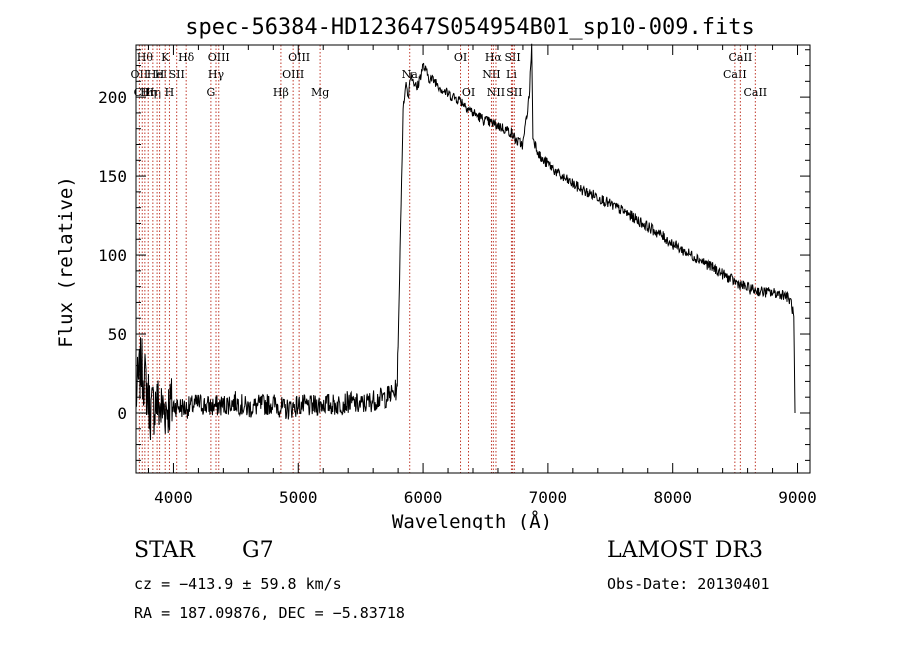  I want to click on line-label: CII, so click(142, 92).